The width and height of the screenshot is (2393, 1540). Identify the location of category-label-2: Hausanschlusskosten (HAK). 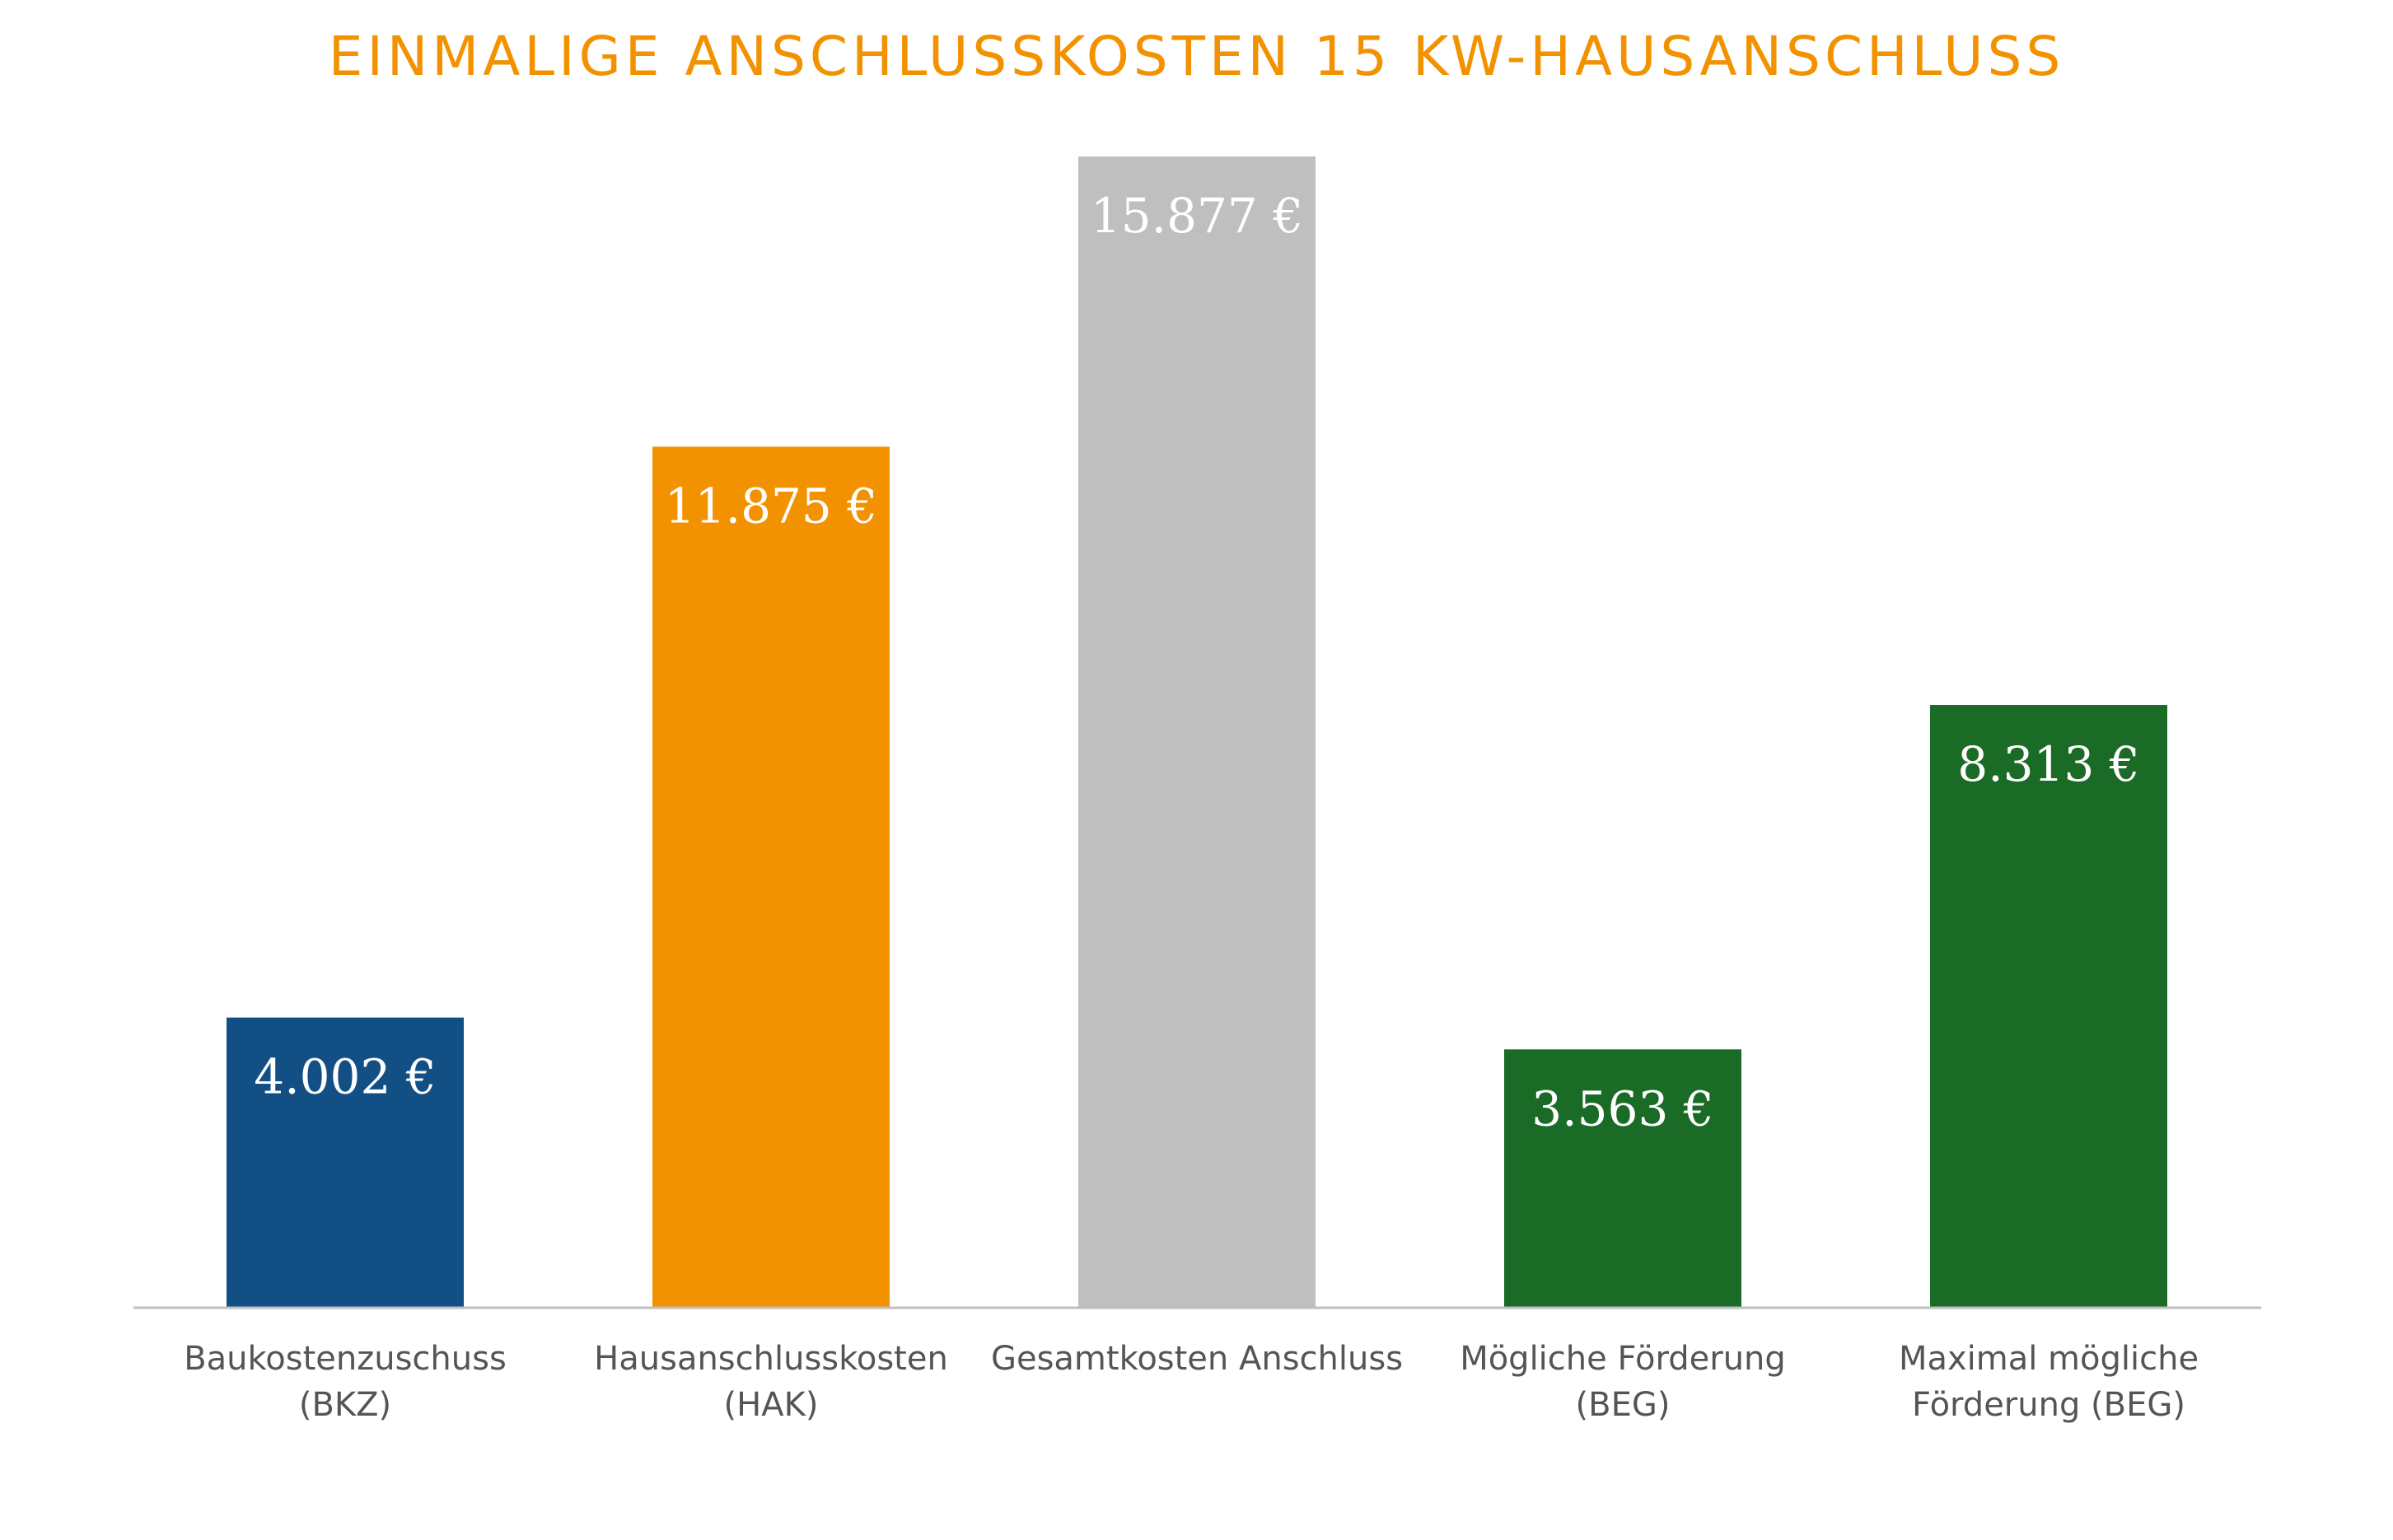
(771, 1382).